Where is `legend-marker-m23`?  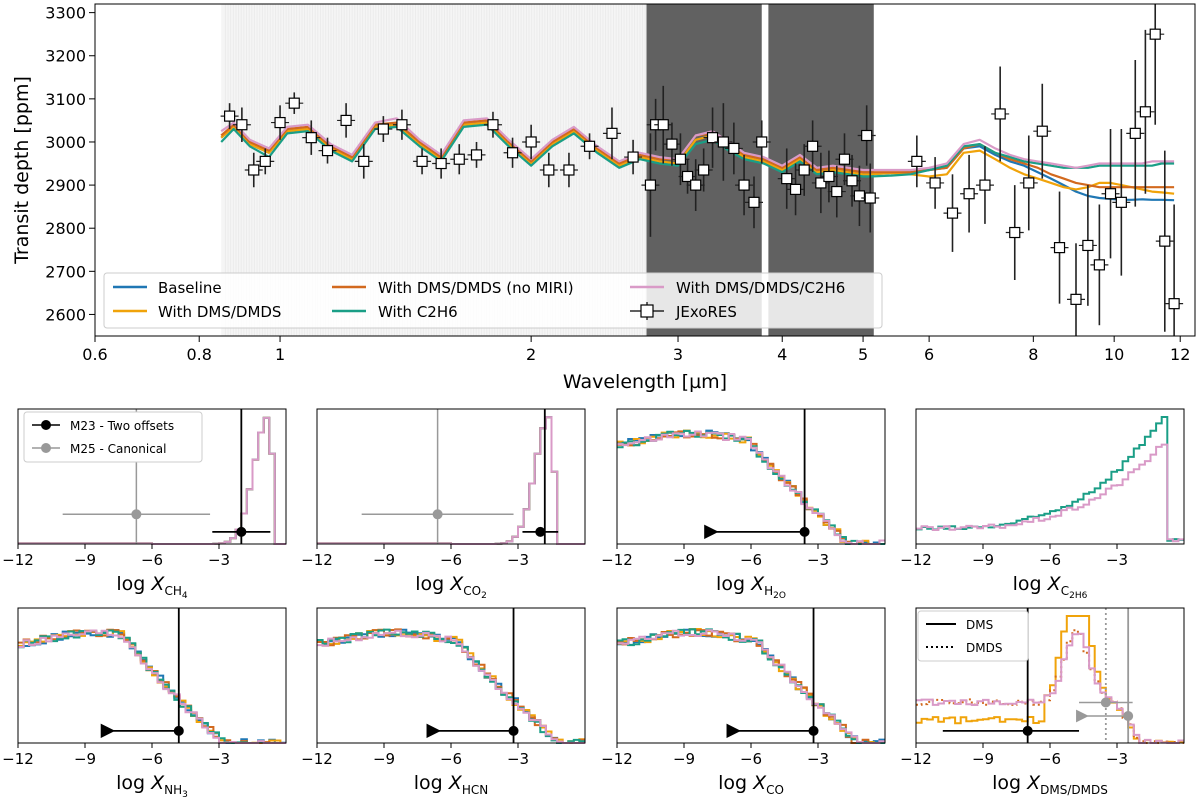 legend-marker-m23 is located at coordinates (46, 425).